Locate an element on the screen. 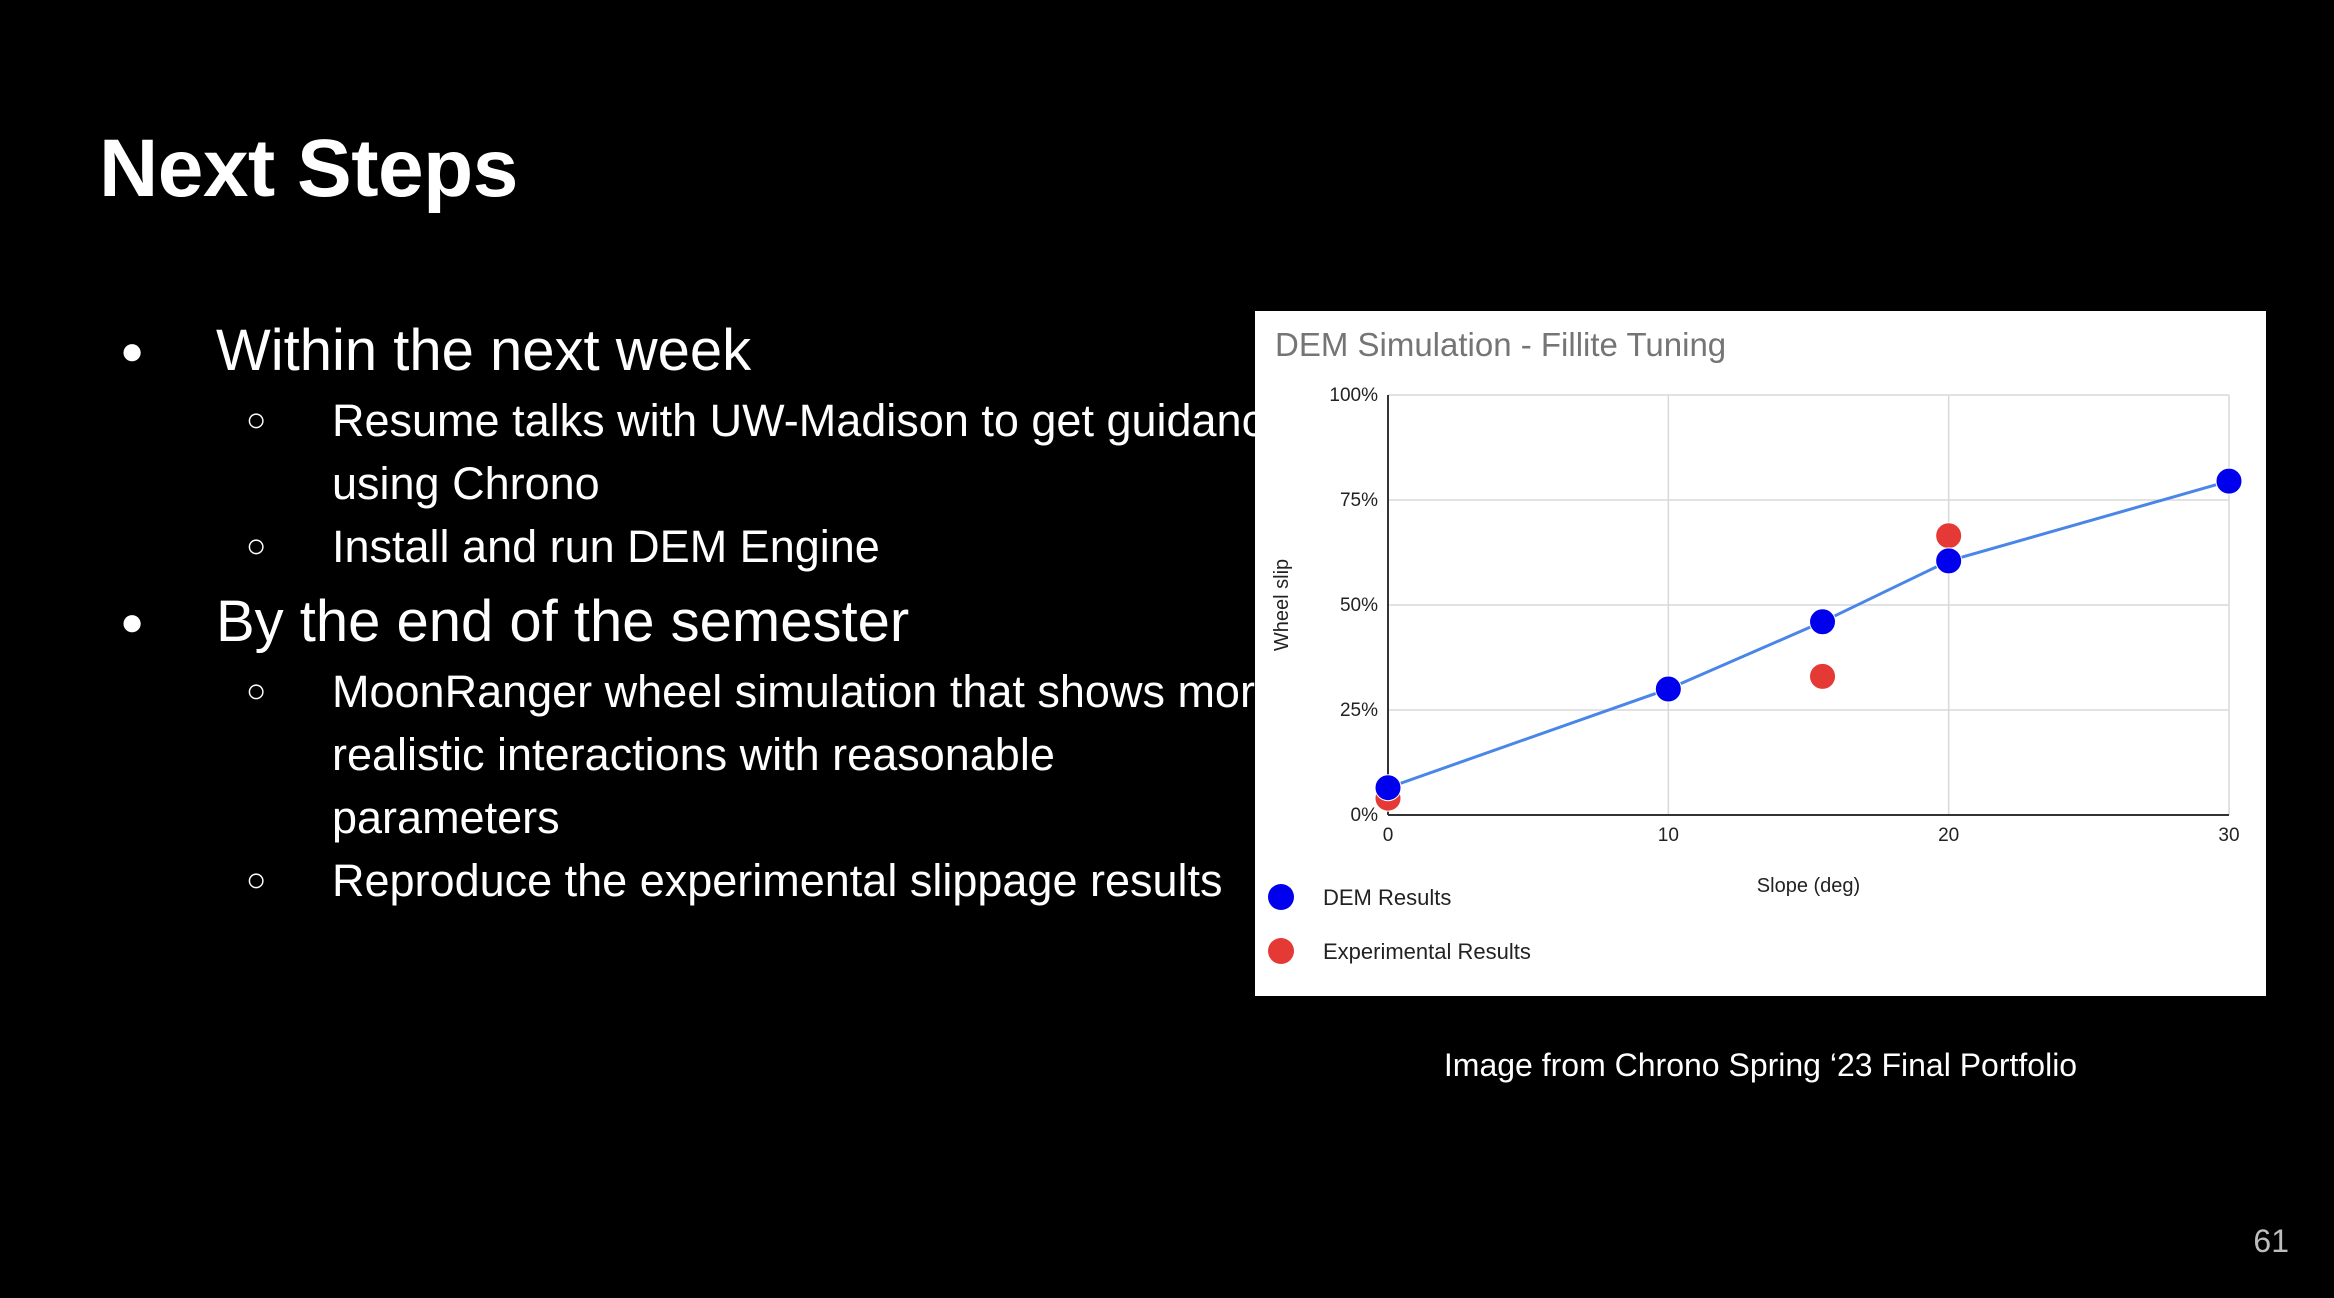 The image size is (2334, 1298). series-line is located at coordinates (1808, 634).